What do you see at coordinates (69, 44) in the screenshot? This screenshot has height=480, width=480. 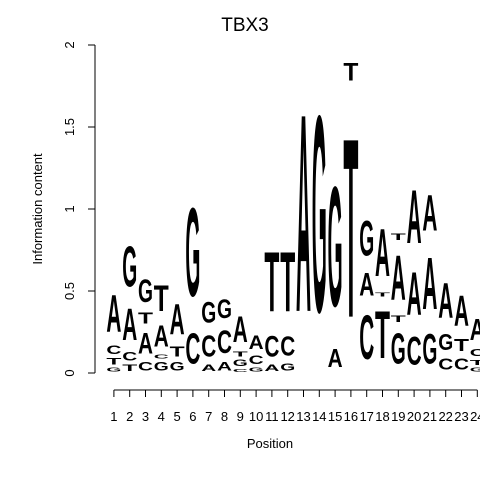 I see `y-tick-label: 2` at bounding box center [69, 44].